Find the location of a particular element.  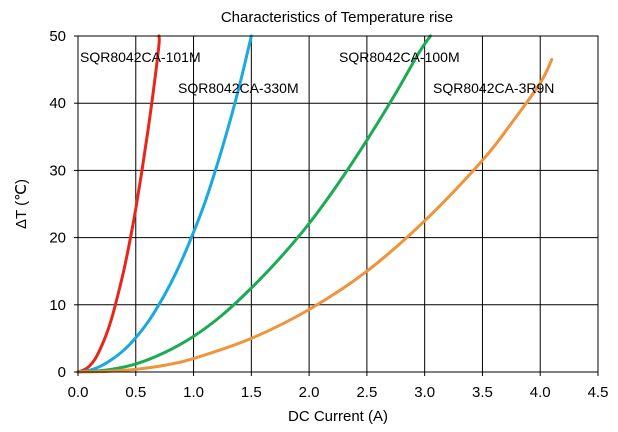

x-tick-label: 1.5 is located at coordinates (251, 392).